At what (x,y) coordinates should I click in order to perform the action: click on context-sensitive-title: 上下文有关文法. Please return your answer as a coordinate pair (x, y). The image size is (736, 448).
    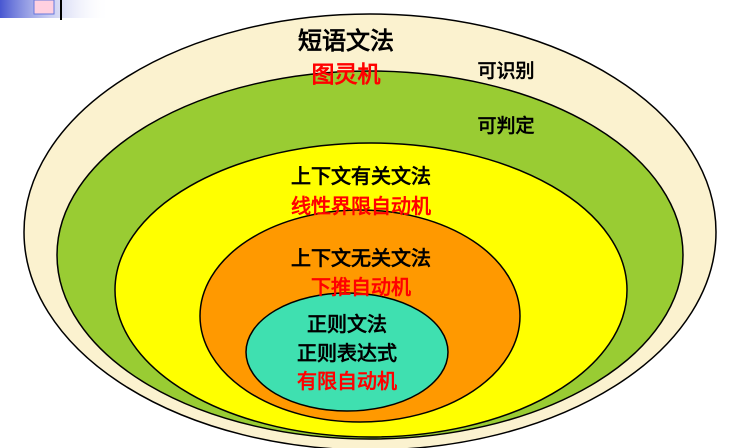
    Looking at the image, I should click on (361, 176).